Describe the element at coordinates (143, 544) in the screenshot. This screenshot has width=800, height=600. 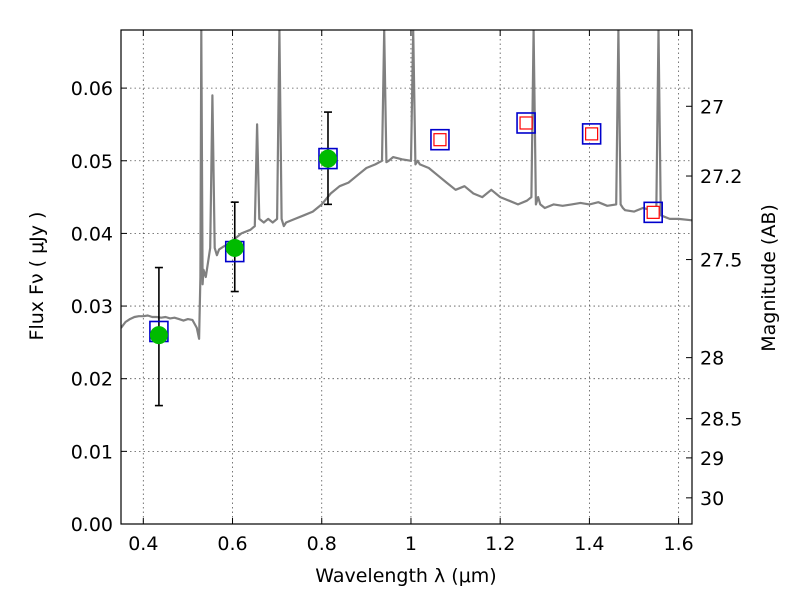
I see `x-tick-label: 0.4` at that location.